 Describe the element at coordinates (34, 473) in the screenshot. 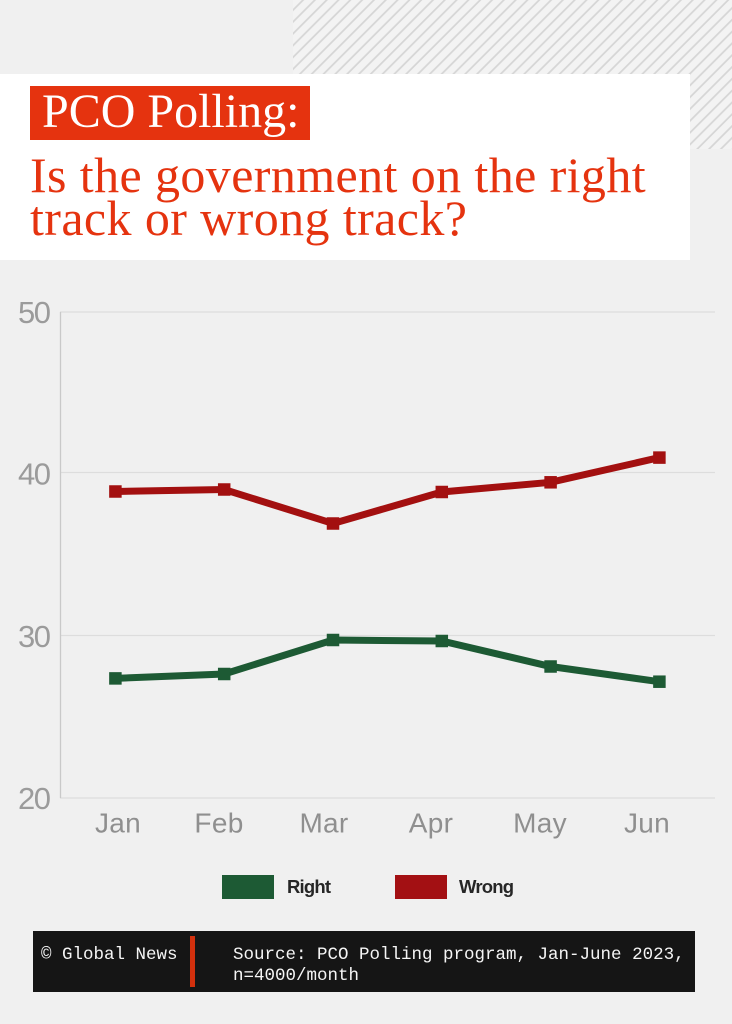

I see `svg-text: 40` at that location.